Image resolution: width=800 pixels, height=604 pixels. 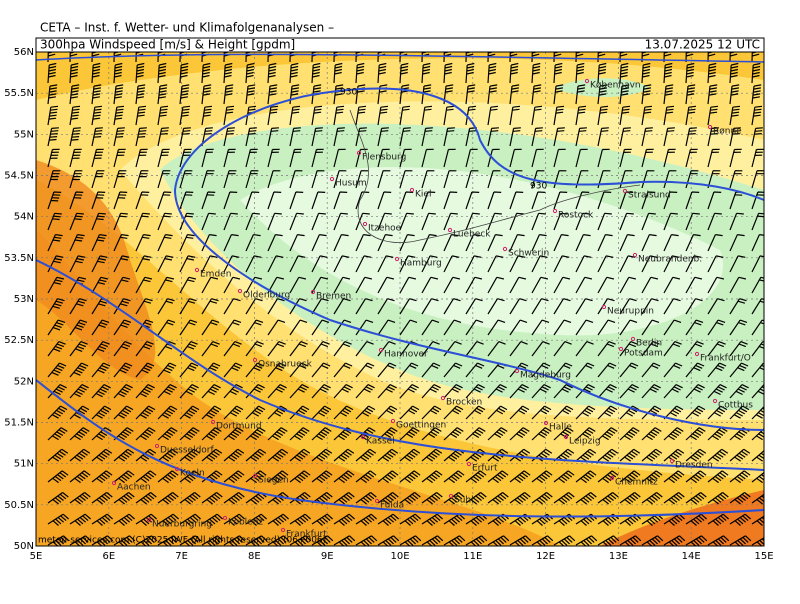 I want to click on x-tick-label: 10E, so click(x=399, y=556).